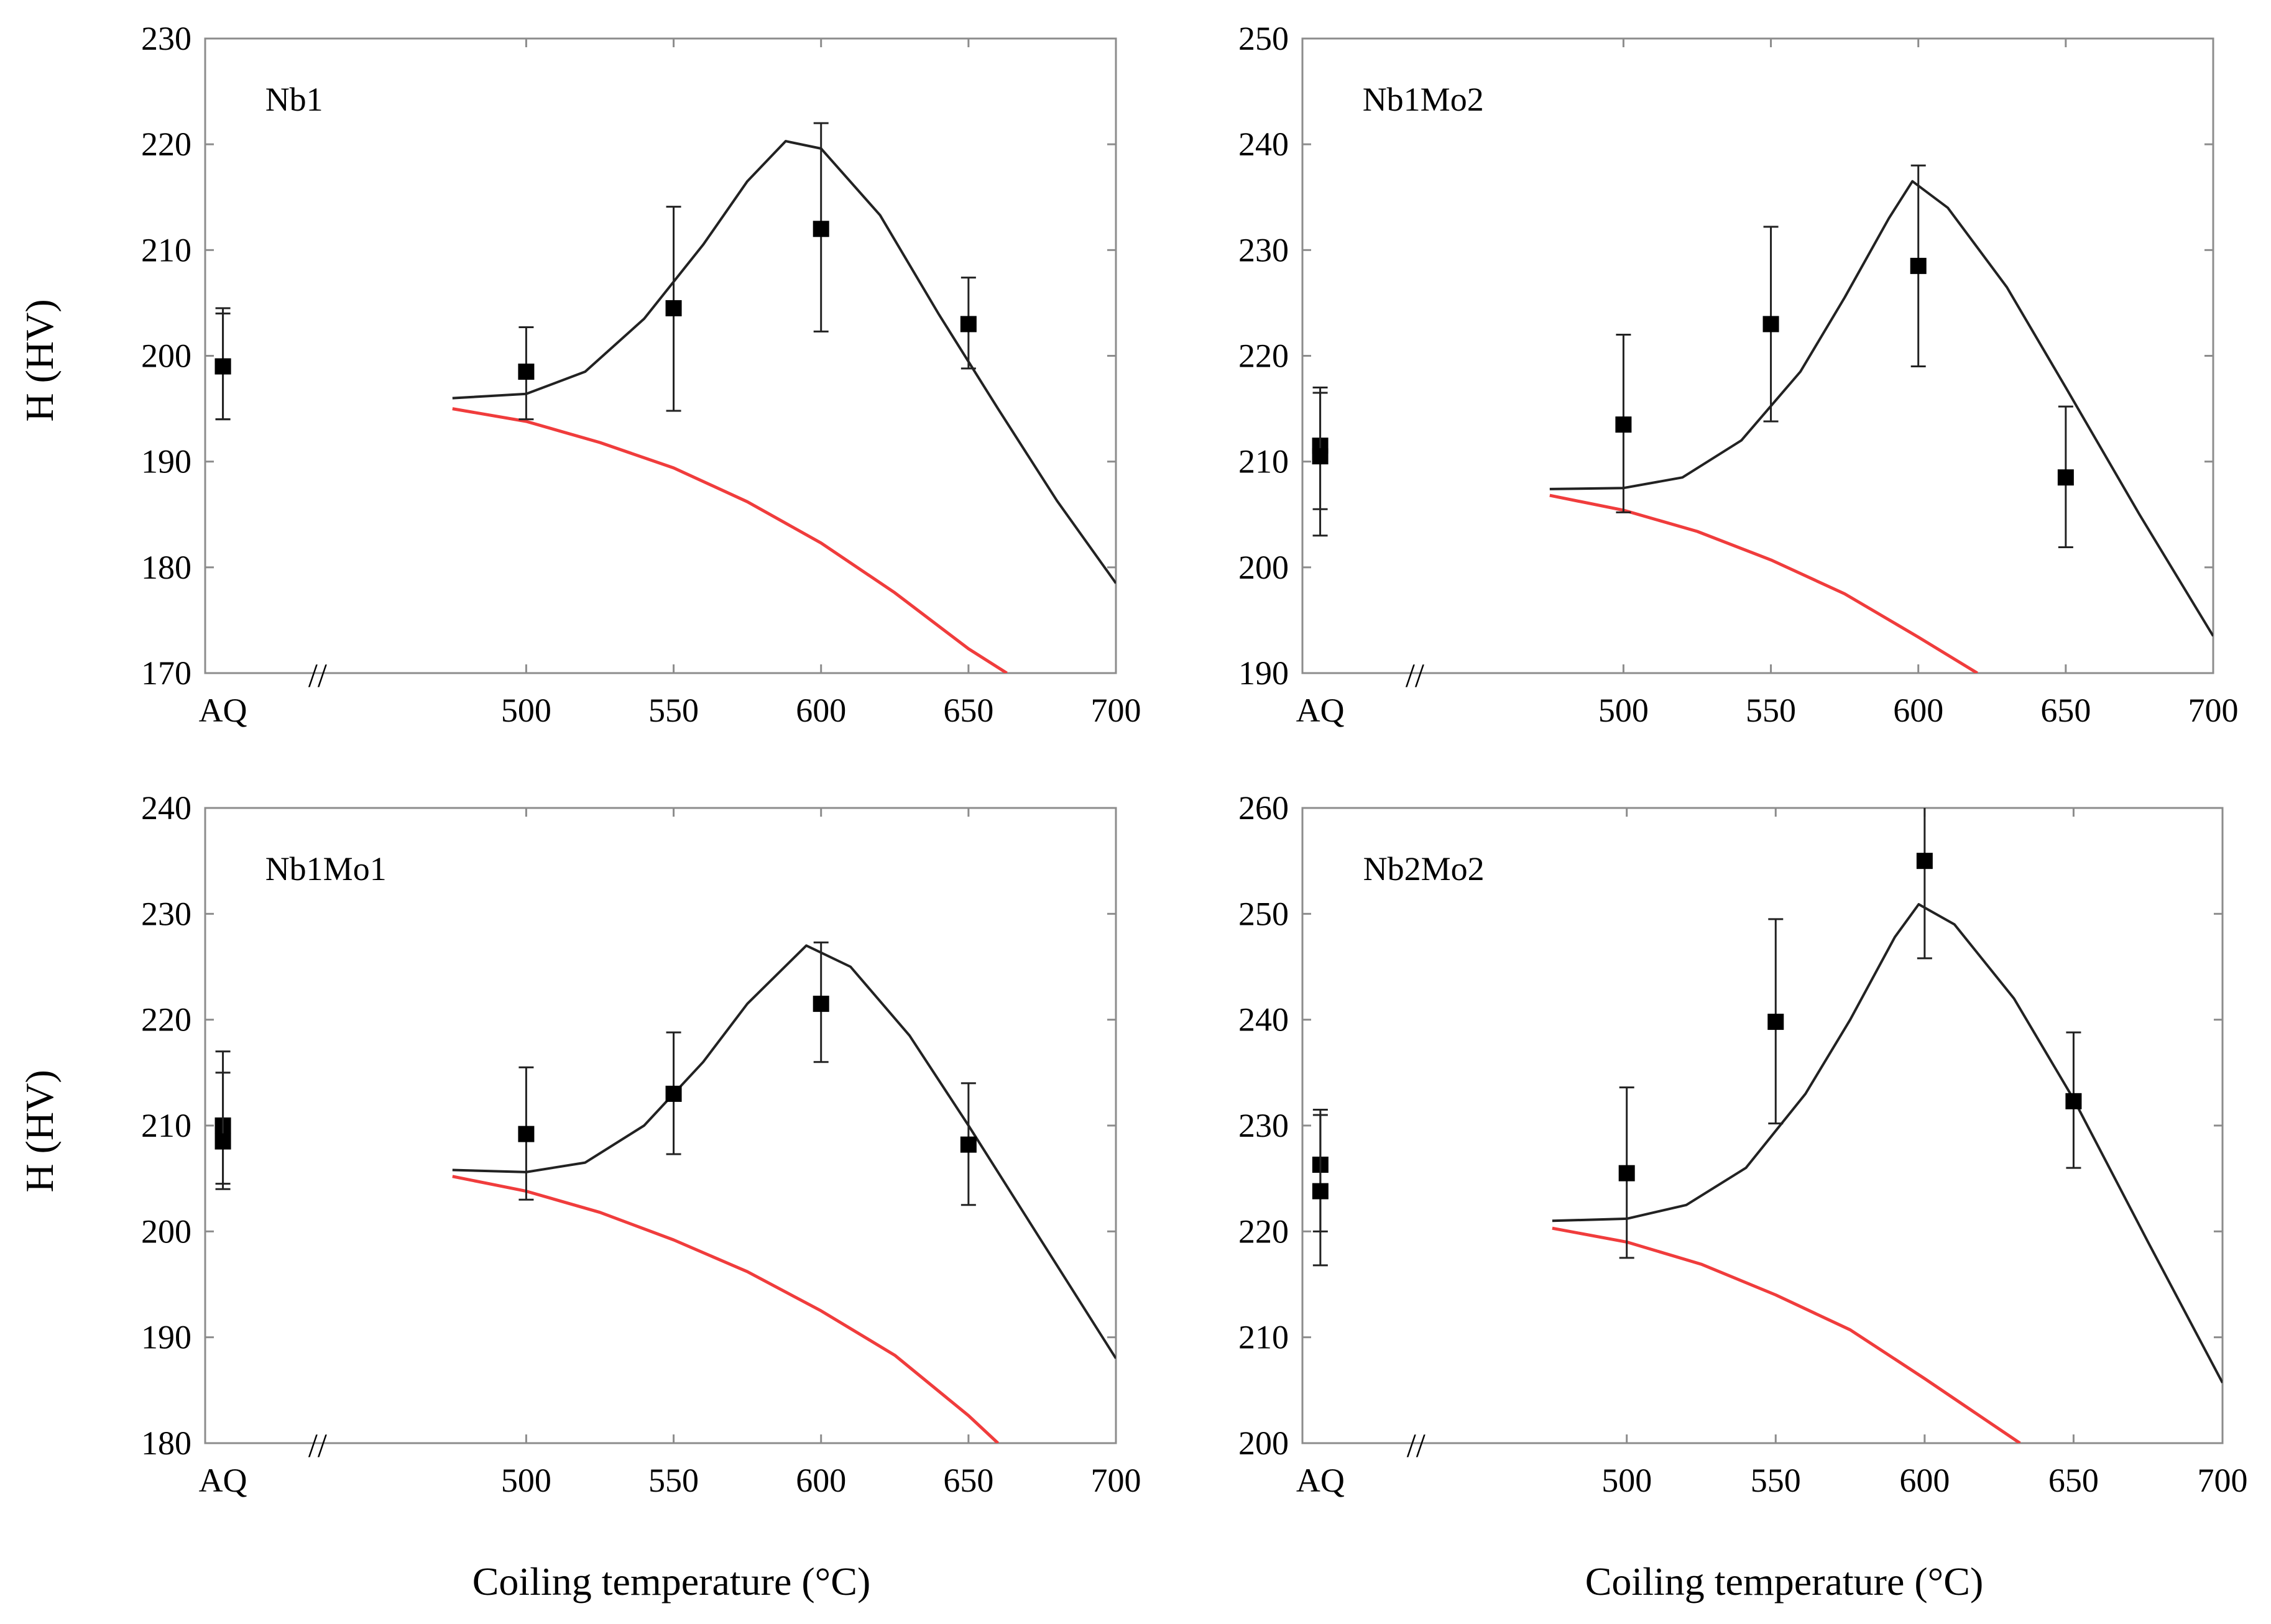 This screenshot has height=1624, width=2271. Describe the element at coordinates (671, 1581) in the screenshot. I see `x-axis-label-left: Coiling temperature (°C)` at that location.